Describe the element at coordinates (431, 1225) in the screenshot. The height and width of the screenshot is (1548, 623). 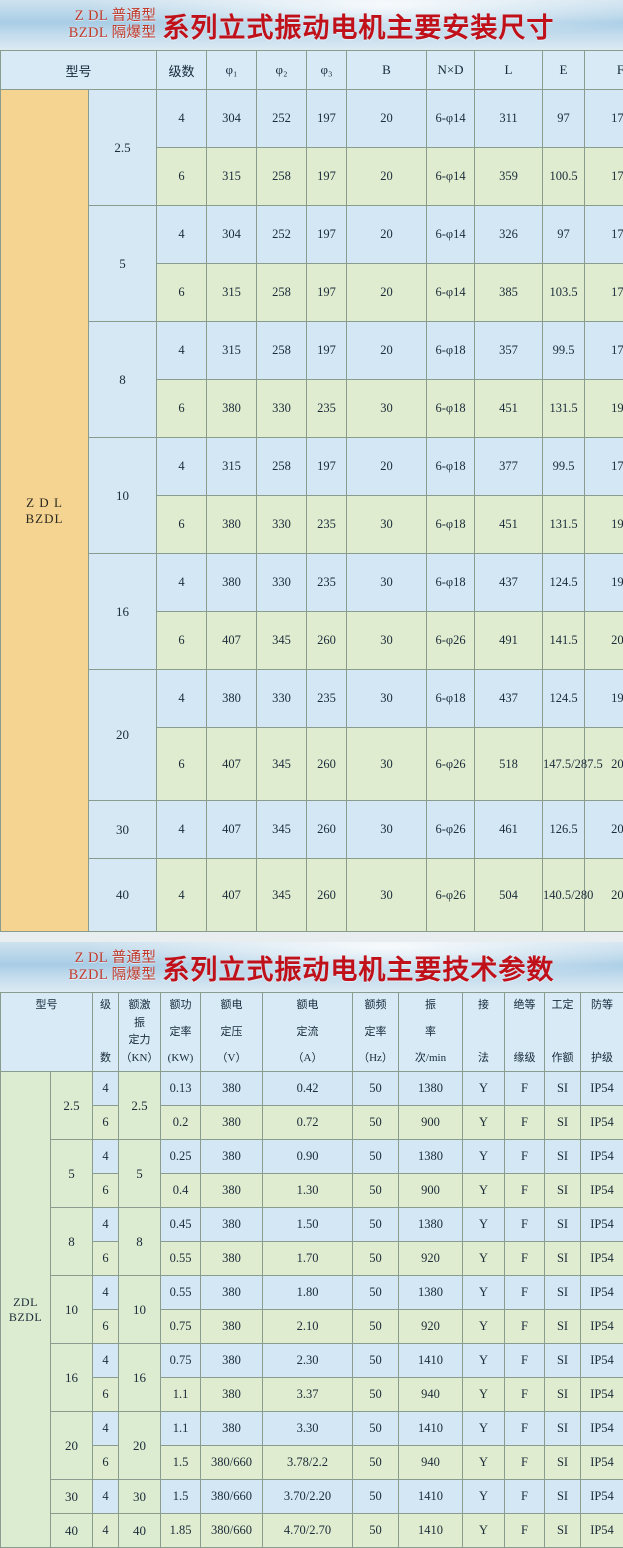
I see `table2-cell-vib: 1380` at that location.